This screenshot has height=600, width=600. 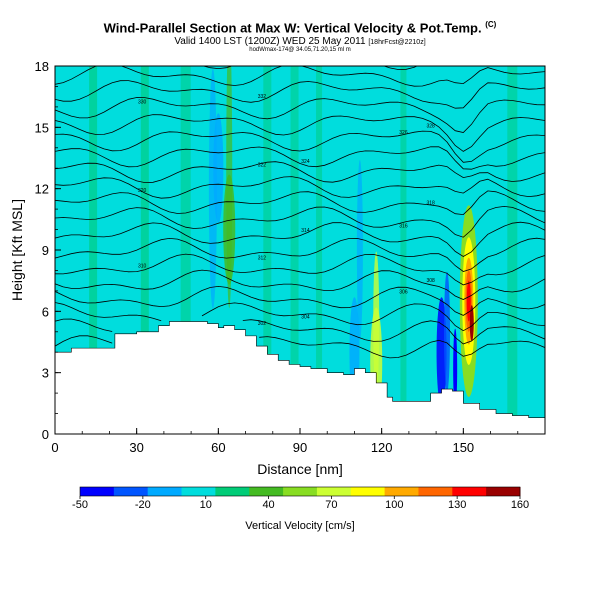 What do you see at coordinates (45, 311) in the screenshot?
I see `y-tick-label: 6` at bounding box center [45, 311].